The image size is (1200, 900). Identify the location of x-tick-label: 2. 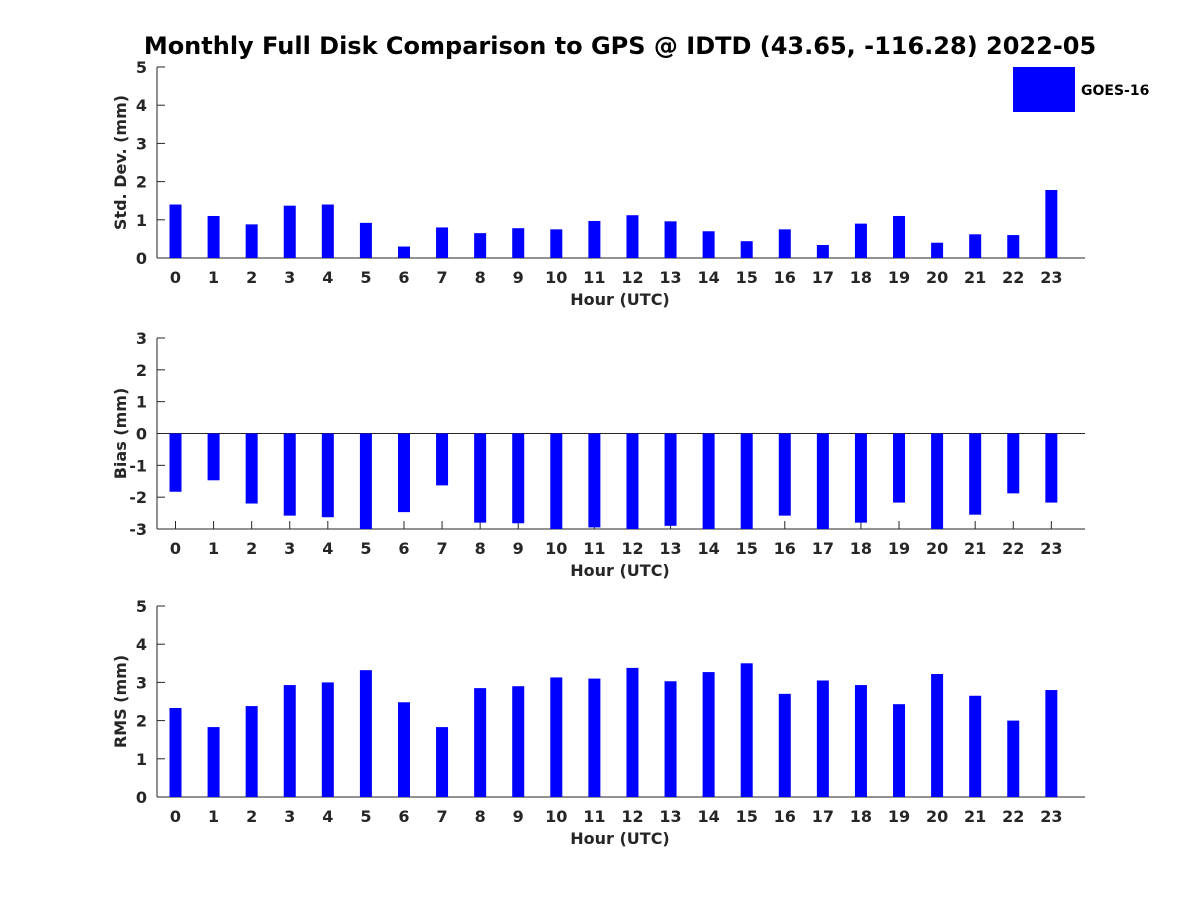
(251, 816).